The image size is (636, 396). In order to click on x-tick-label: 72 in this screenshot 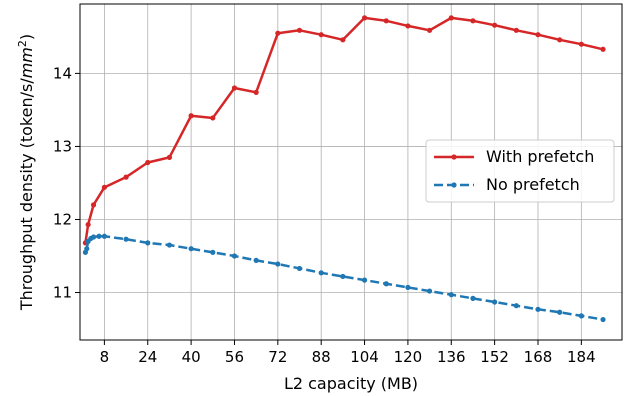, I will do `click(277, 357)`.